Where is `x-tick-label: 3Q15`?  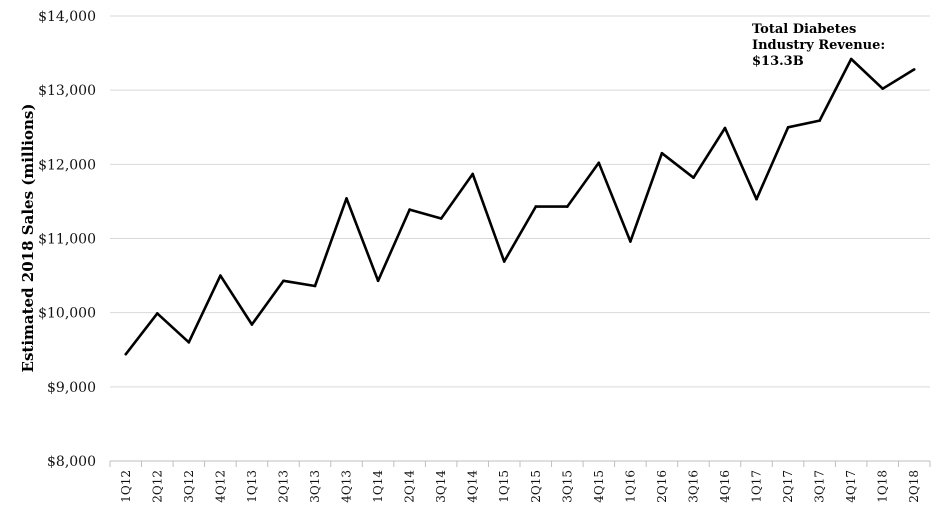
x-tick-label: 3Q15 is located at coordinates (567, 486).